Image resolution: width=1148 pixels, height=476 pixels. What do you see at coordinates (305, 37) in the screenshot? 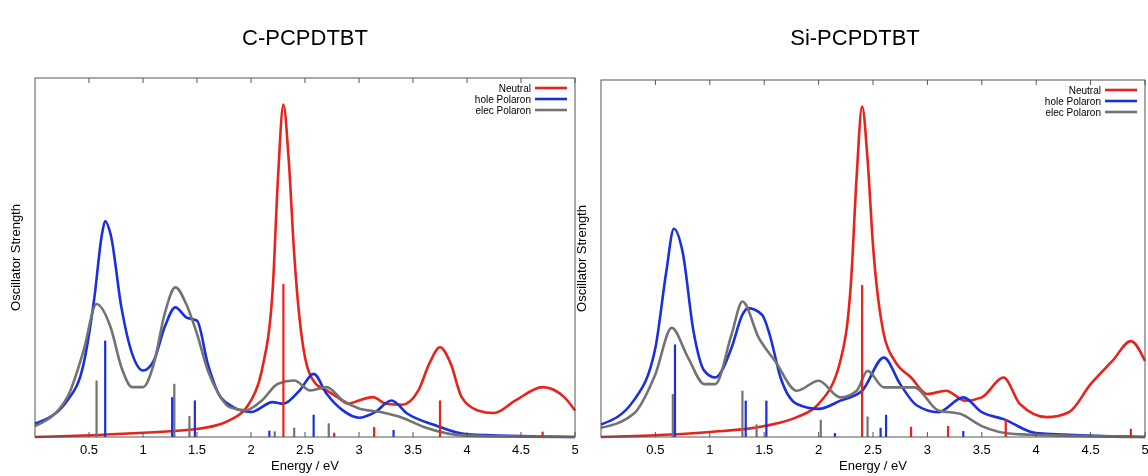
I see `chart-title: C-PCPDTBT` at bounding box center [305, 37].